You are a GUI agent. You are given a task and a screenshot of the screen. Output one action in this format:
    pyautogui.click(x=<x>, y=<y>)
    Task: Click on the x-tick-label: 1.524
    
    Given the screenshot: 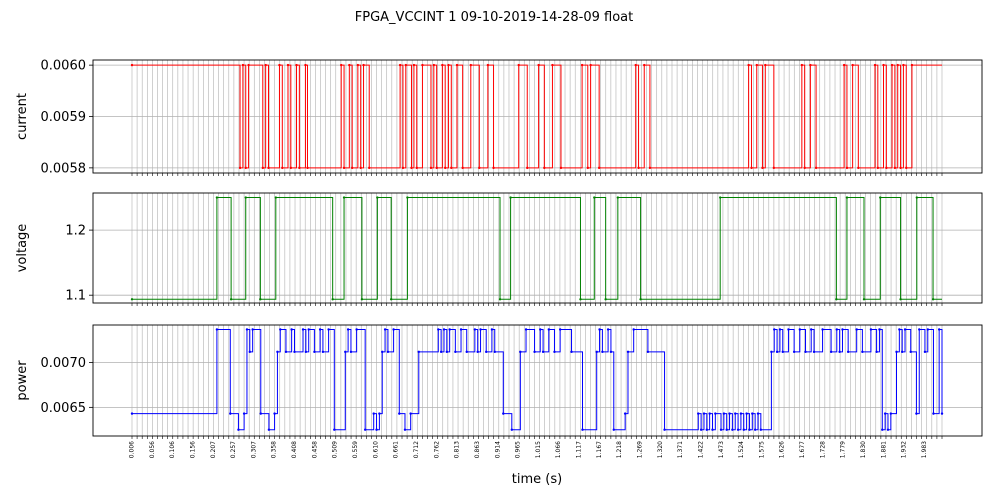 What is the action you would take?
    pyautogui.click(x=741, y=449)
    